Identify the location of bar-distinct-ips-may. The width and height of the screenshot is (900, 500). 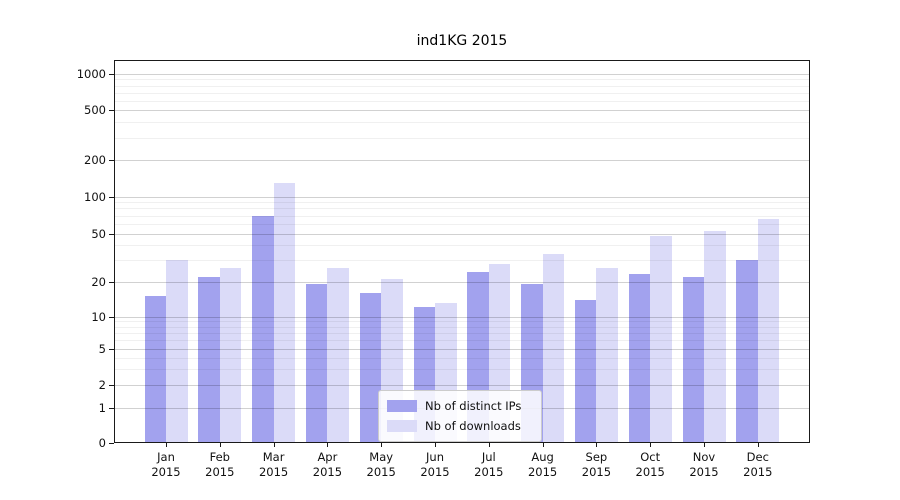
(370, 367).